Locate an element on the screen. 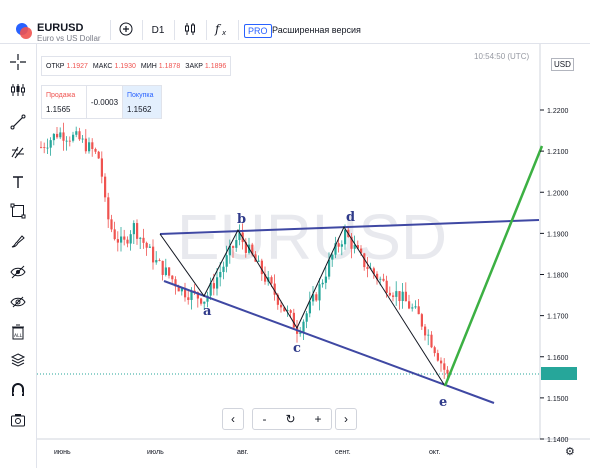 Image resolution: width=590 pixels, height=468 pixels. time-tick-label: июнь is located at coordinates (62, 452).